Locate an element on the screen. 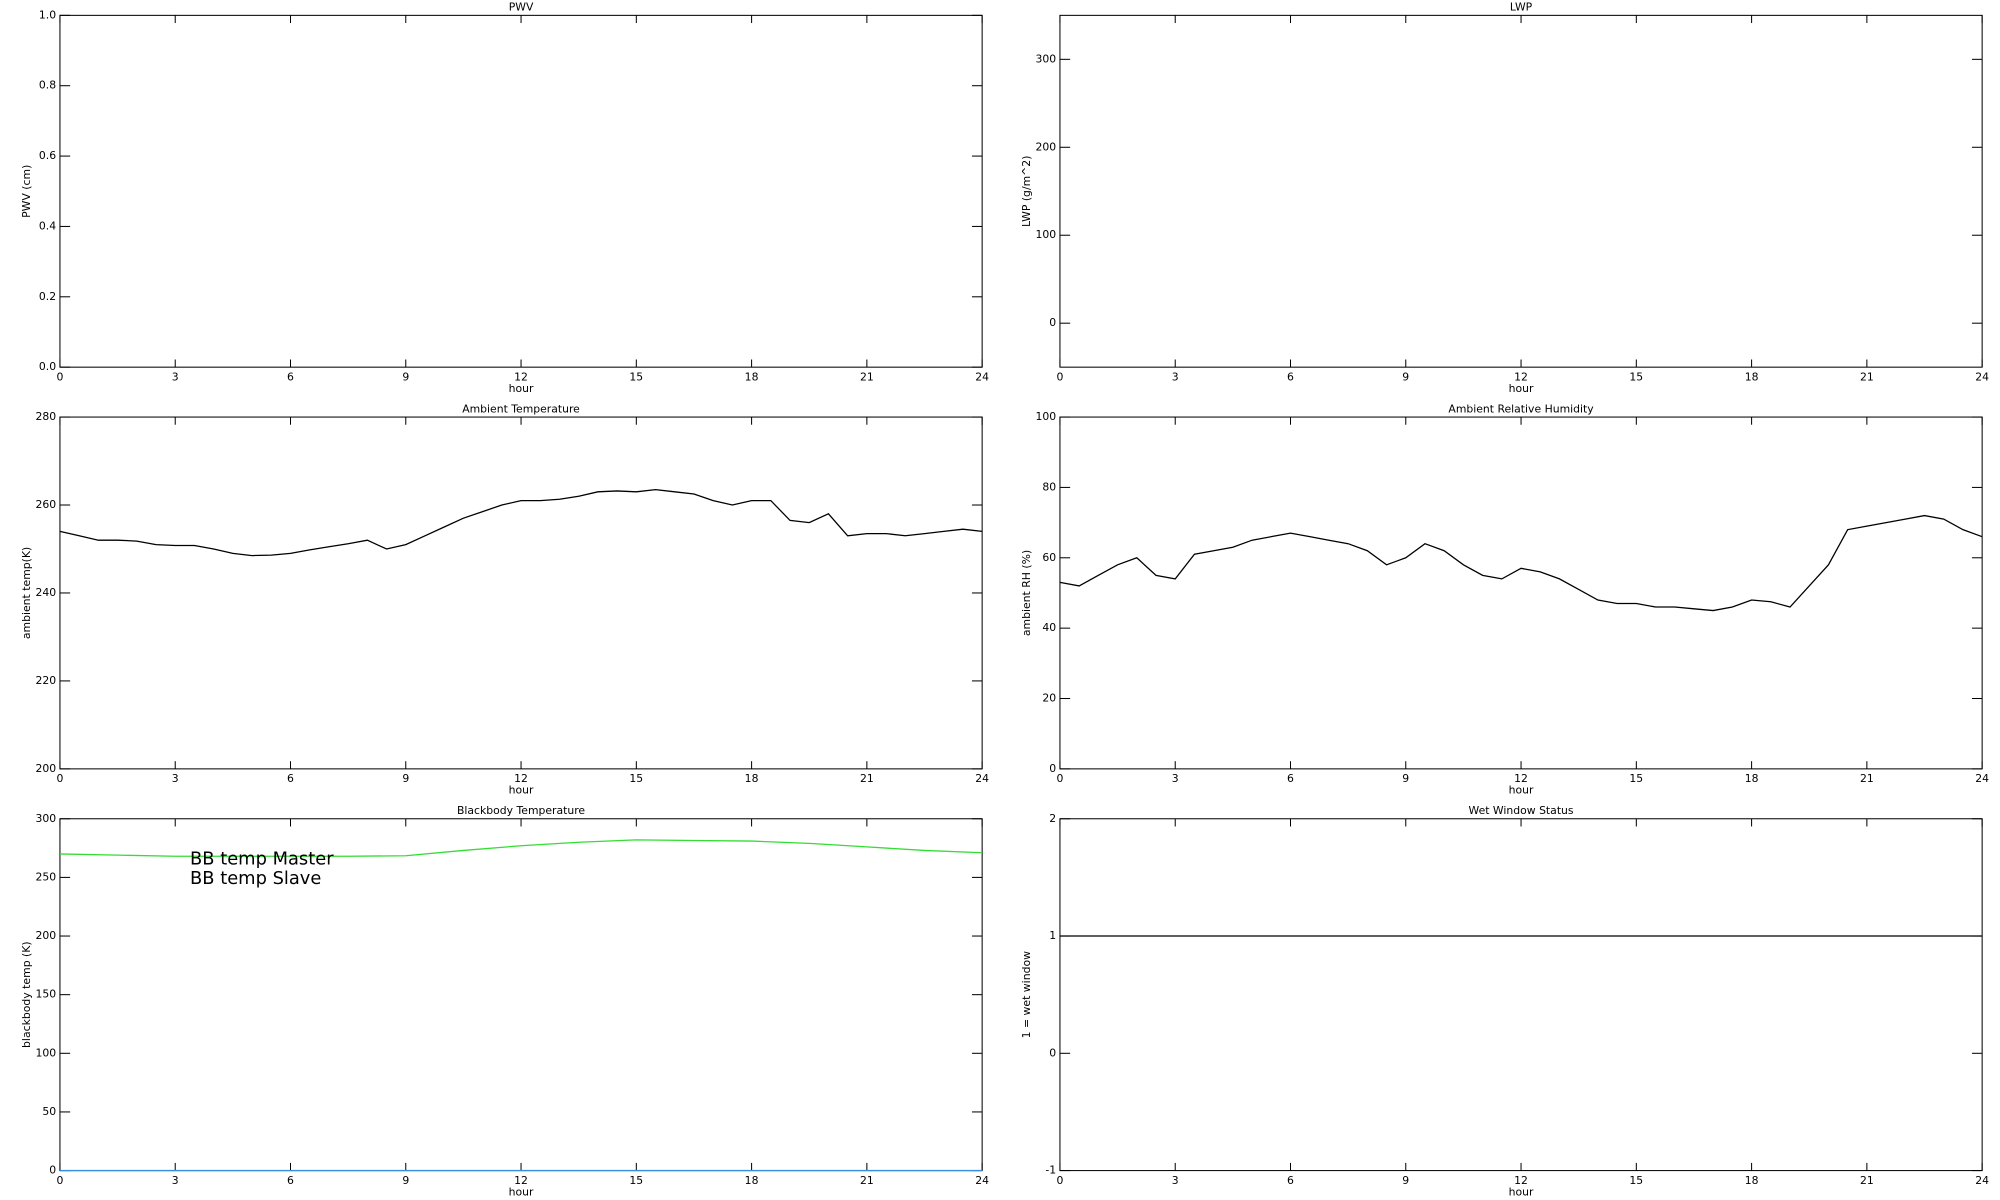 This screenshot has height=1200, width=2000. y-axis-label: LWP (g/m^2) is located at coordinates (1026, 191).